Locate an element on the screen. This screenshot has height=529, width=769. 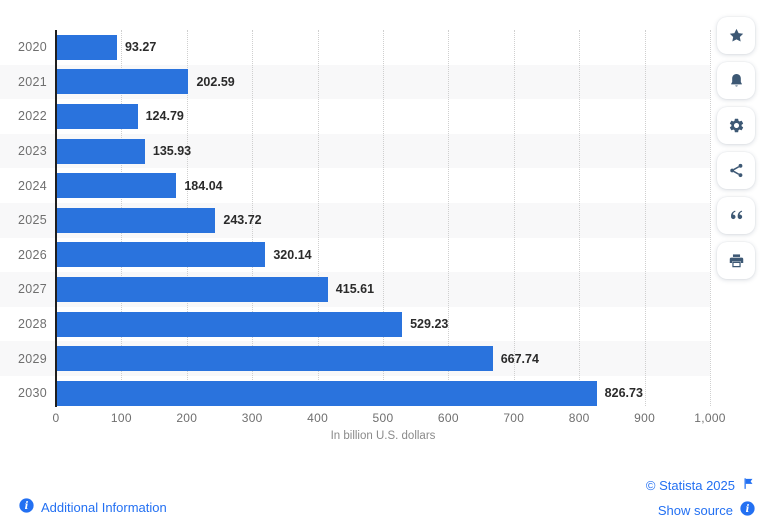
chart-row: 2022 124.79 is located at coordinates (355, 116).